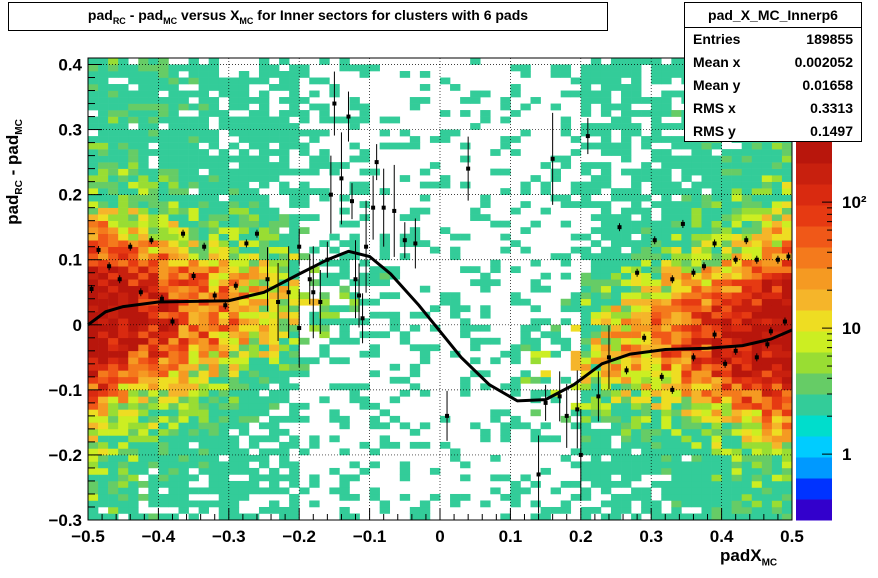 This screenshot has height=578, width=878. What do you see at coordinates (814, 300) in the screenshot?
I see `palette-swatch` at bounding box center [814, 300].